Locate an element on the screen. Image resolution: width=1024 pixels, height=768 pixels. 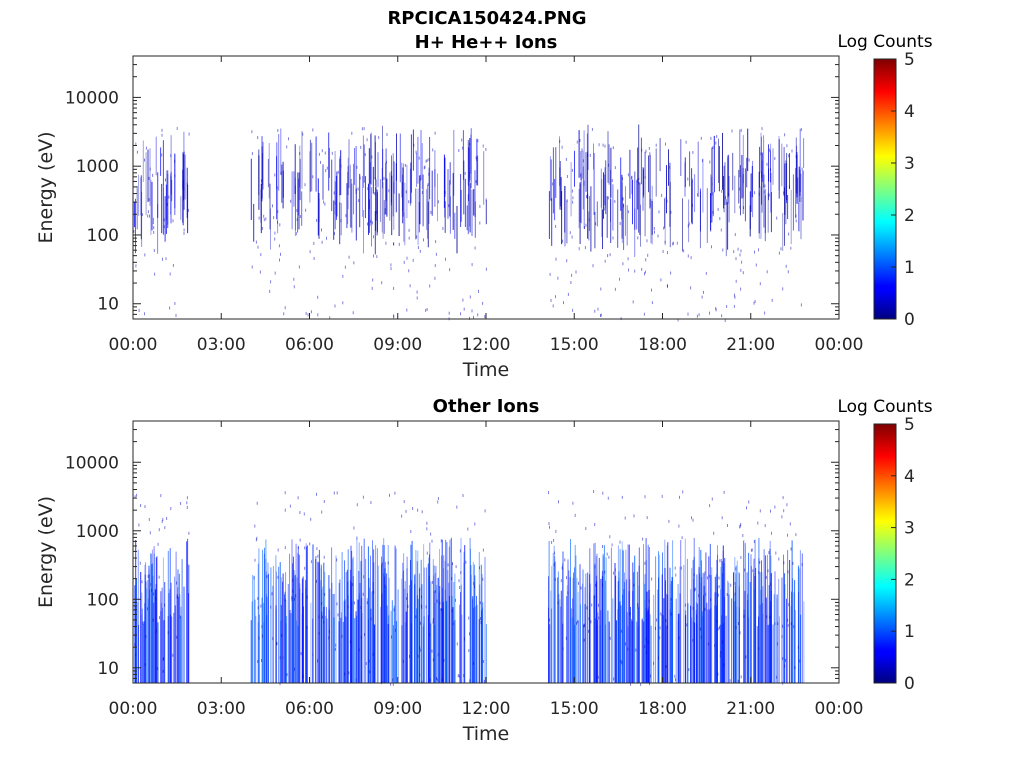
y-axis-label: Energy (eV) is located at coordinates (46, 187).